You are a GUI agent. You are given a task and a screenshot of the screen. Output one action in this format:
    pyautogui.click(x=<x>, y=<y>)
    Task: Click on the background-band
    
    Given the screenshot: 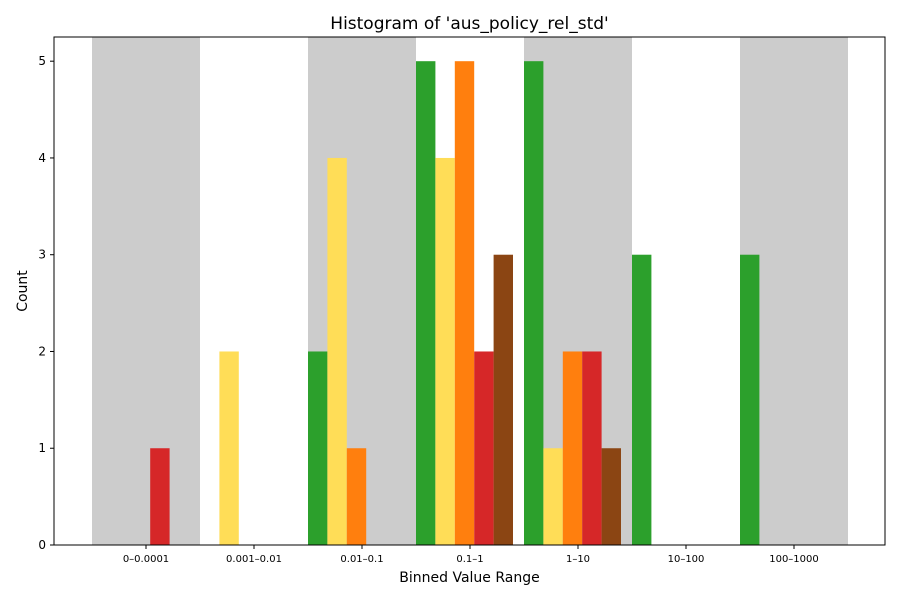 What is the action you would take?
    pyautogui.click(x=146, y=291)
    